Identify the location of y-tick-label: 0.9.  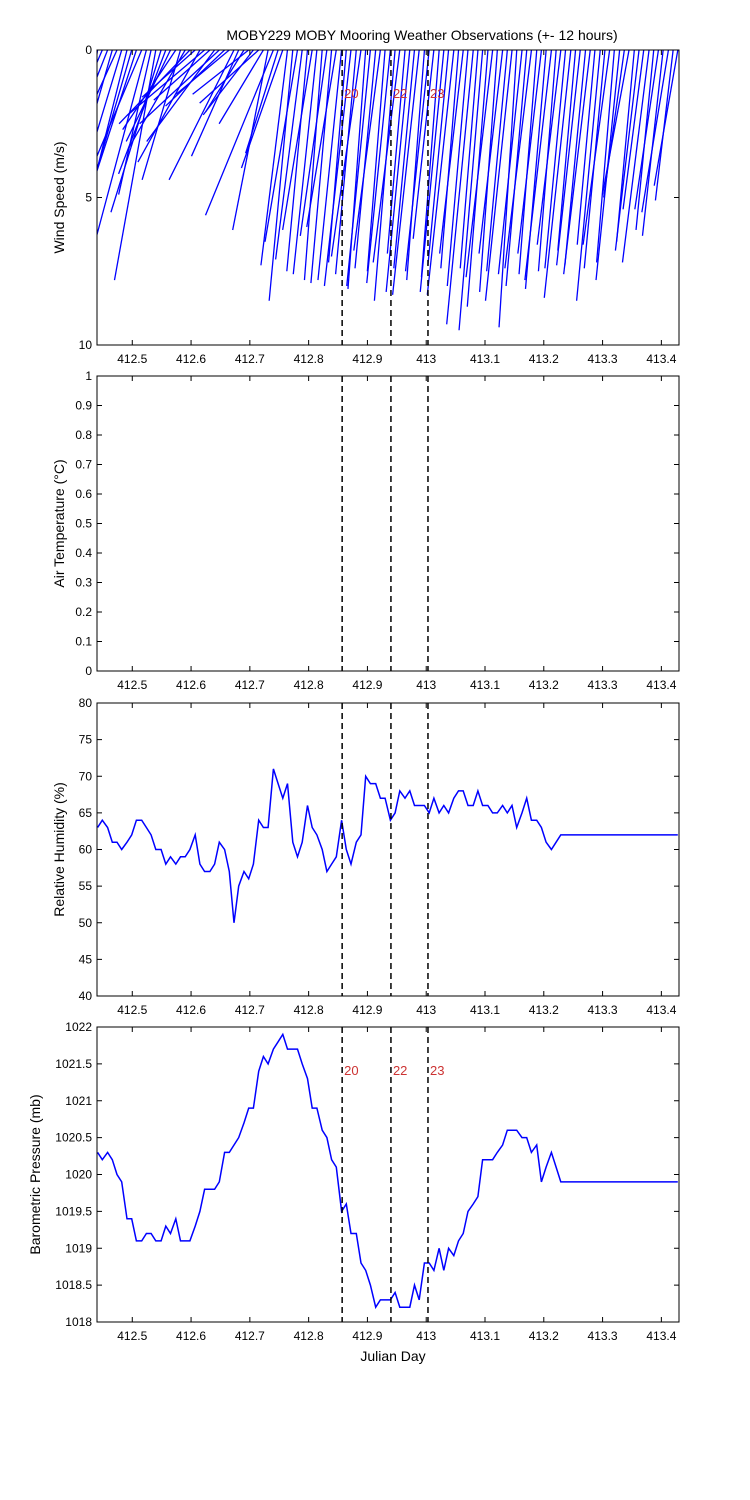
(83, 406).